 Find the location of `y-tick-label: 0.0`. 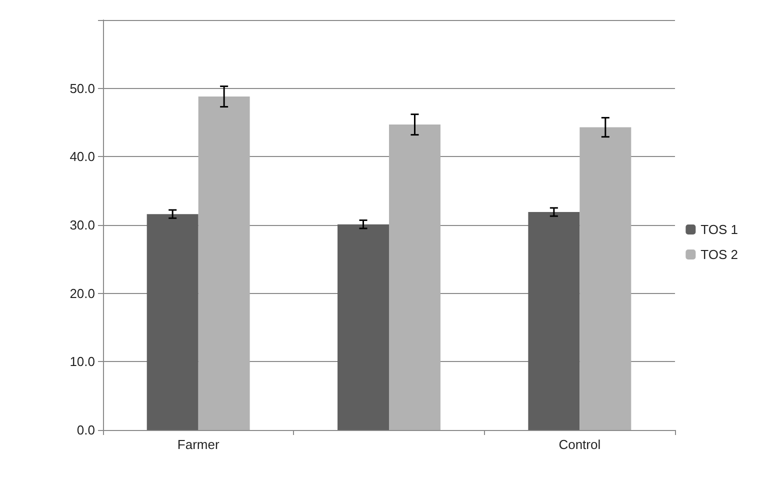

y-tick-label: 0.0 is located at coordinates (85, 430).